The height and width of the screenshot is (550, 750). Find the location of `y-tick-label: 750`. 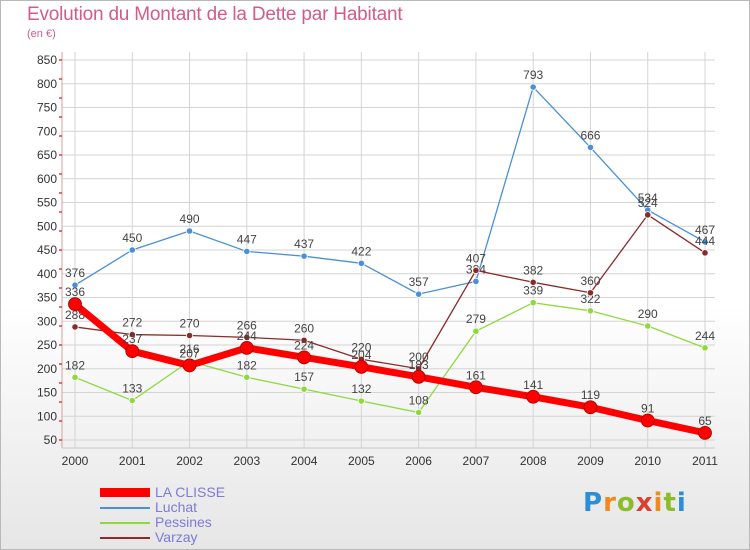

y-tick-label: 750 is located at coordinates (47, 108).